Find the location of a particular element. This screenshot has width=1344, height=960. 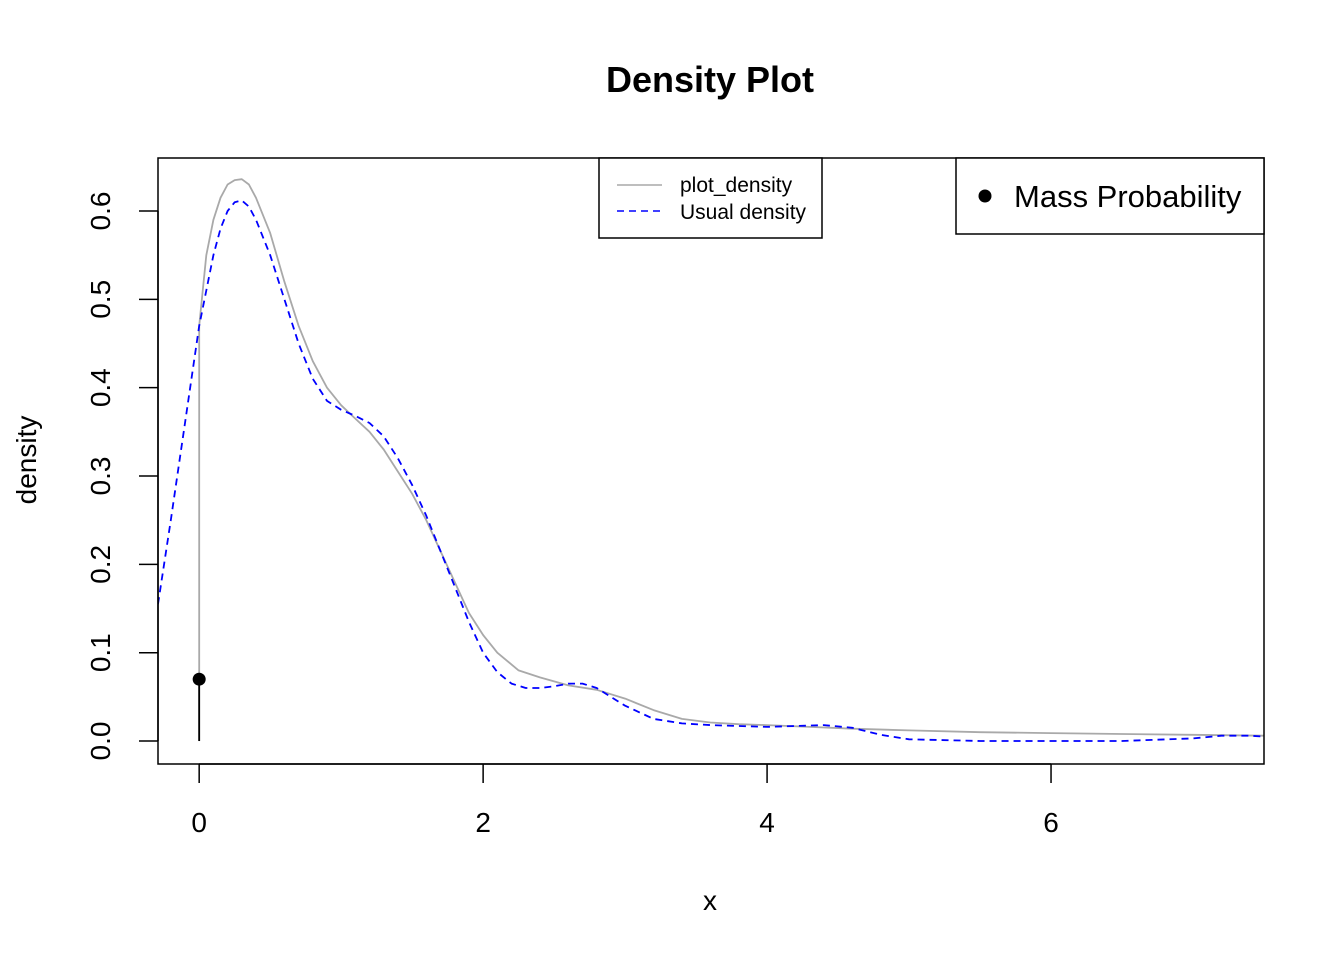

y-tick-label: 0.6 is located at coordinates (100, 211).